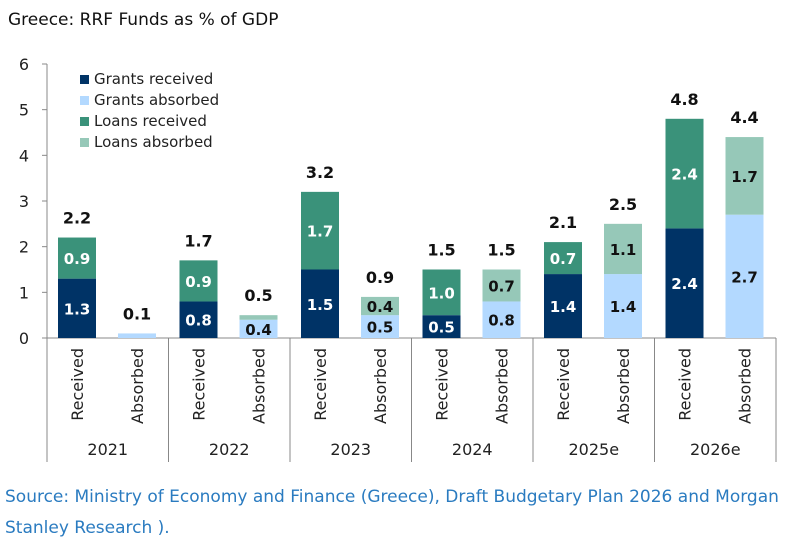 This screenshot has width=799, height=558. What do you see at coordinates (153, 79) in the screenshot?
I see `legend-label: Grants received` at bounding box center [153, 79].